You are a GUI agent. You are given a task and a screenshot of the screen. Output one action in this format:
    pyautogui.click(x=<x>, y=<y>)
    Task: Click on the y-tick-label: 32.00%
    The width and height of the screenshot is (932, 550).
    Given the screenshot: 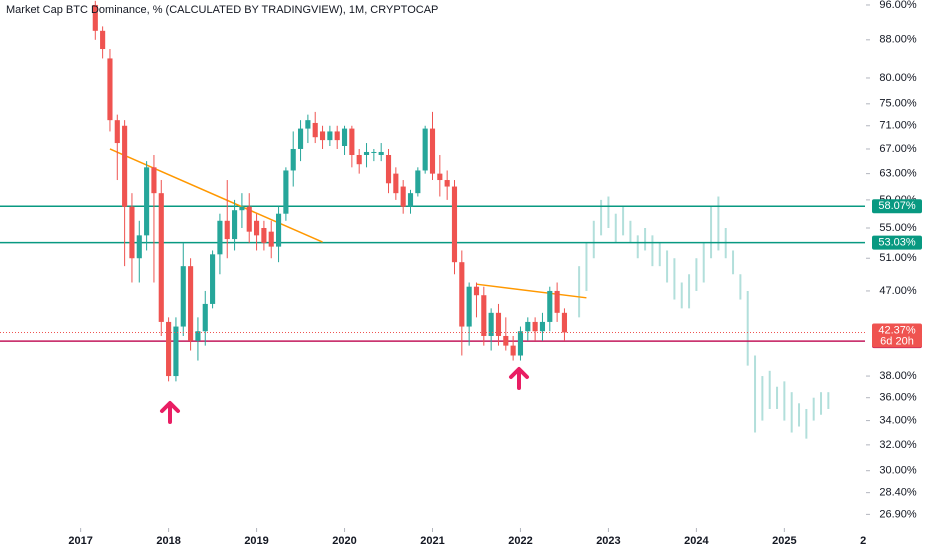 What is the action you would take?
    pyautogui.click(x=898, y=445)
    